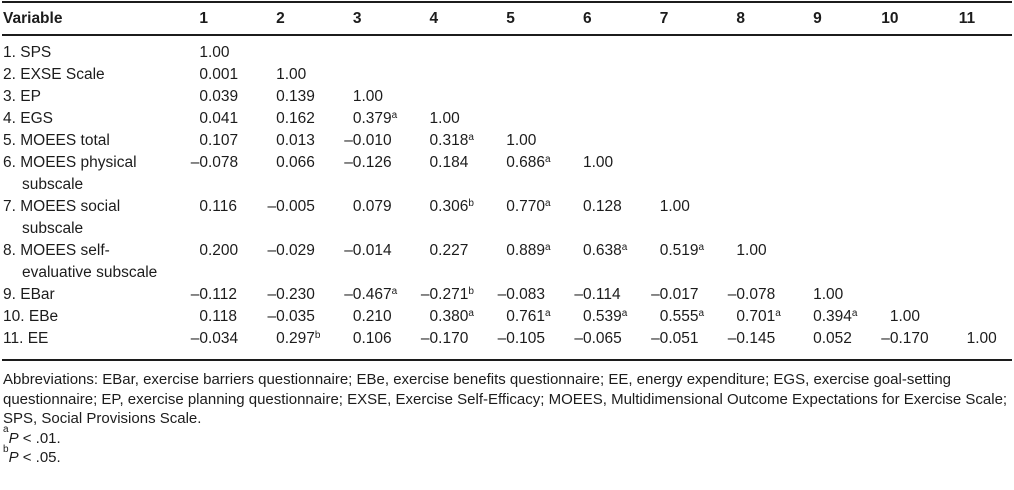 The image size is (1014, 490). Describe the element at coordinates (360, 19) in the screenshot. I see `column-header-3: 3` at that location.